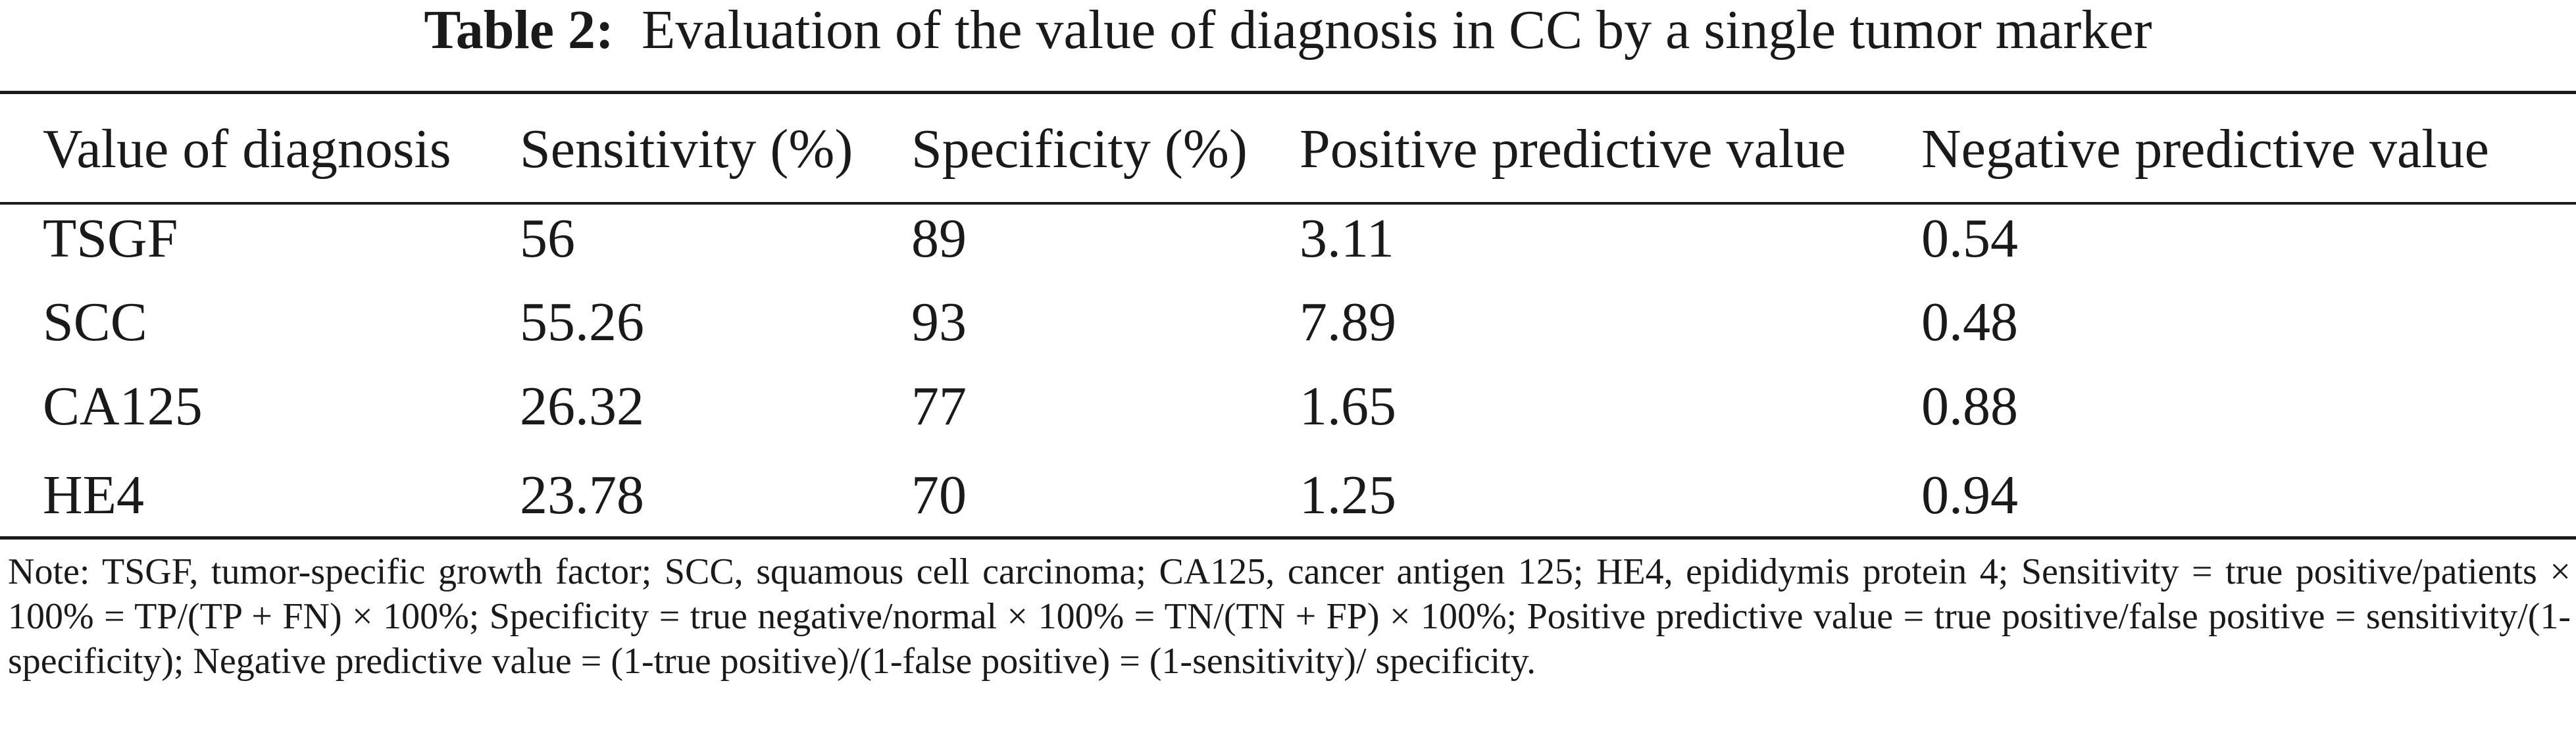 Image resolution: width=2576 pixels, height=731 pixels. Describe the element at coordinates (1288, 92) in the screenshot. I see `table-top-rule` at that location.